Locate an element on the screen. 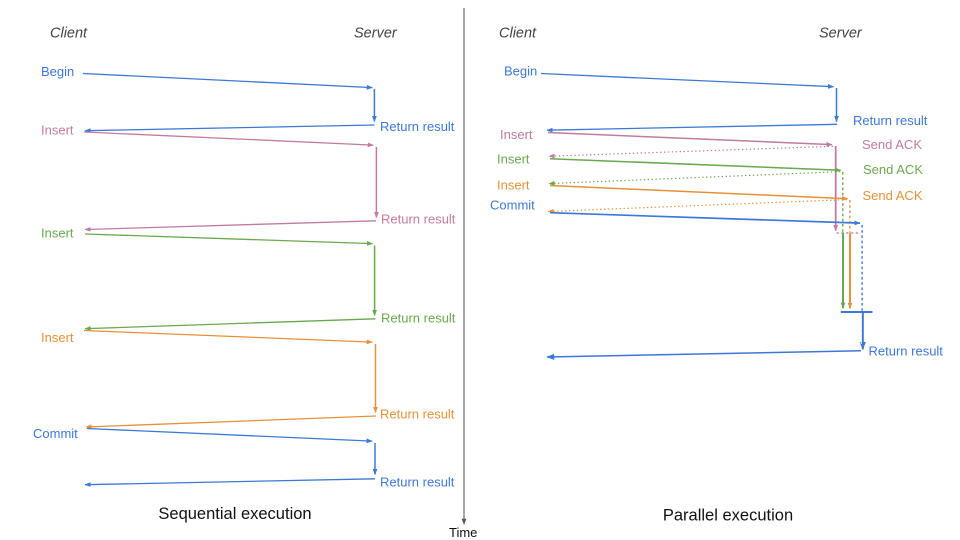 The width and height of the screenshot is (960, 540). svg-text: Parallel execution is located at coordinates (728, 516).